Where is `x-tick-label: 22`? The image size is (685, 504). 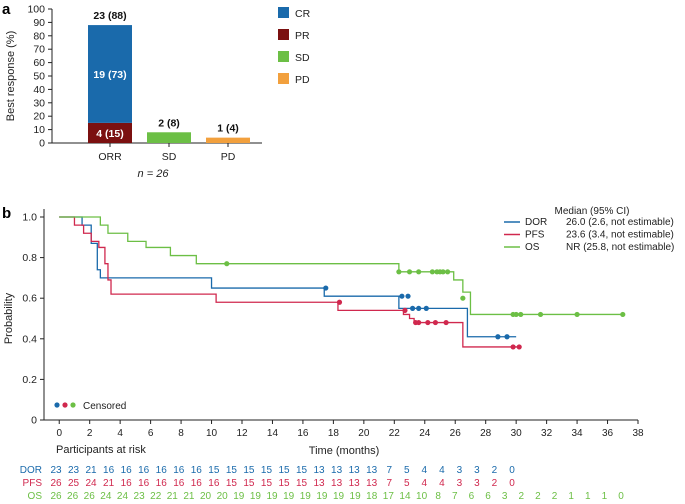 x-tick-label: 22 is located at coordinates (395, 433).